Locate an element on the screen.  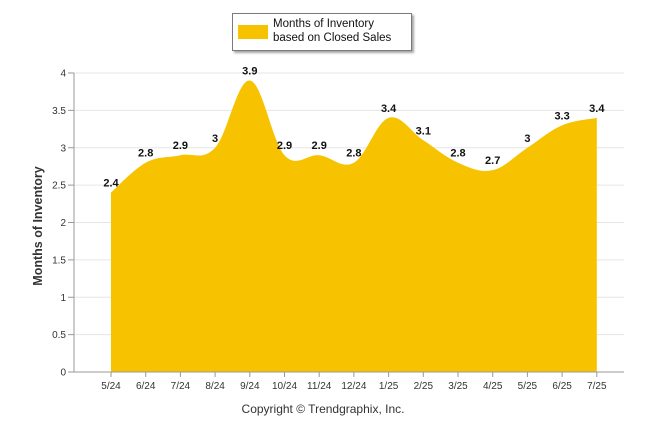
x-tick-label: 5/25 is located at coordinates (528, 386).